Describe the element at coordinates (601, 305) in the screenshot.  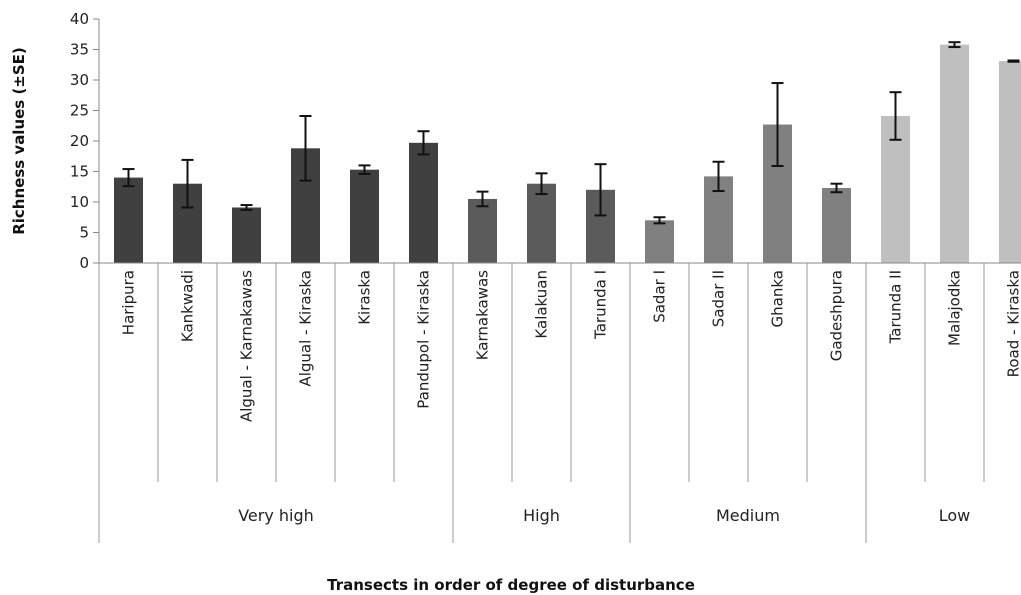
I see `category-label: Tarunda I` at that location.